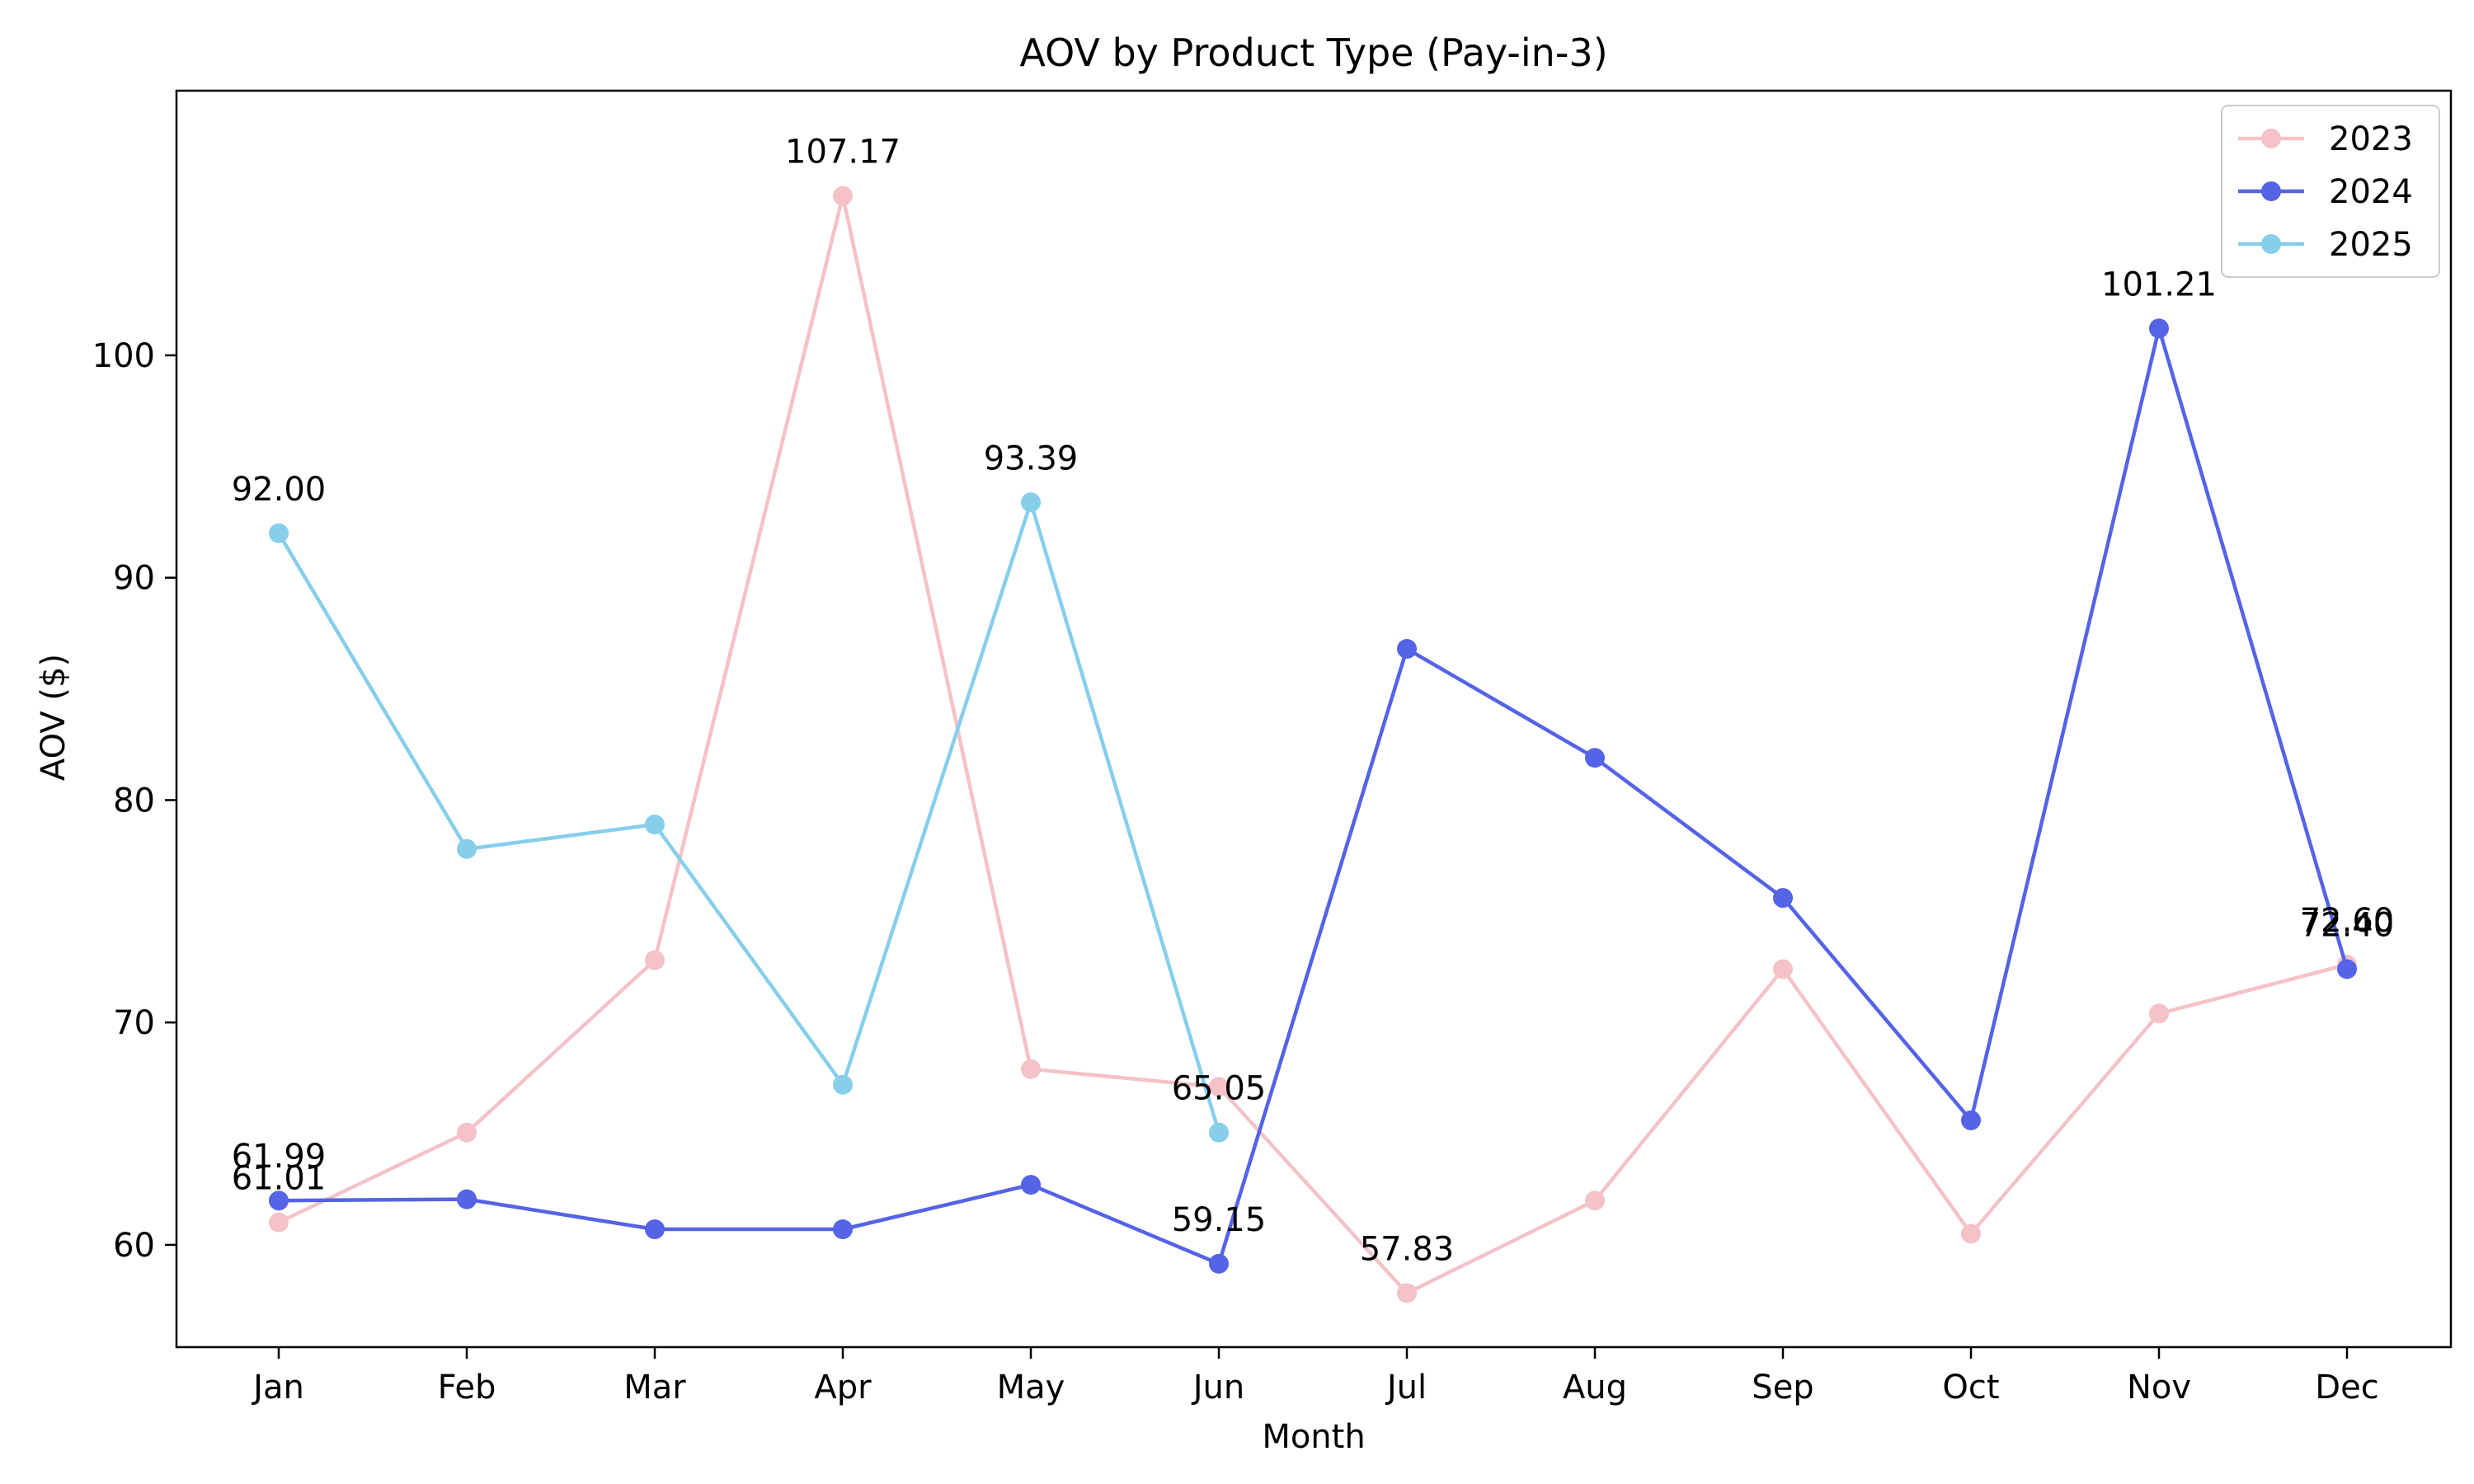  I want to click on data-label: 72.60, so click(2347, 921).